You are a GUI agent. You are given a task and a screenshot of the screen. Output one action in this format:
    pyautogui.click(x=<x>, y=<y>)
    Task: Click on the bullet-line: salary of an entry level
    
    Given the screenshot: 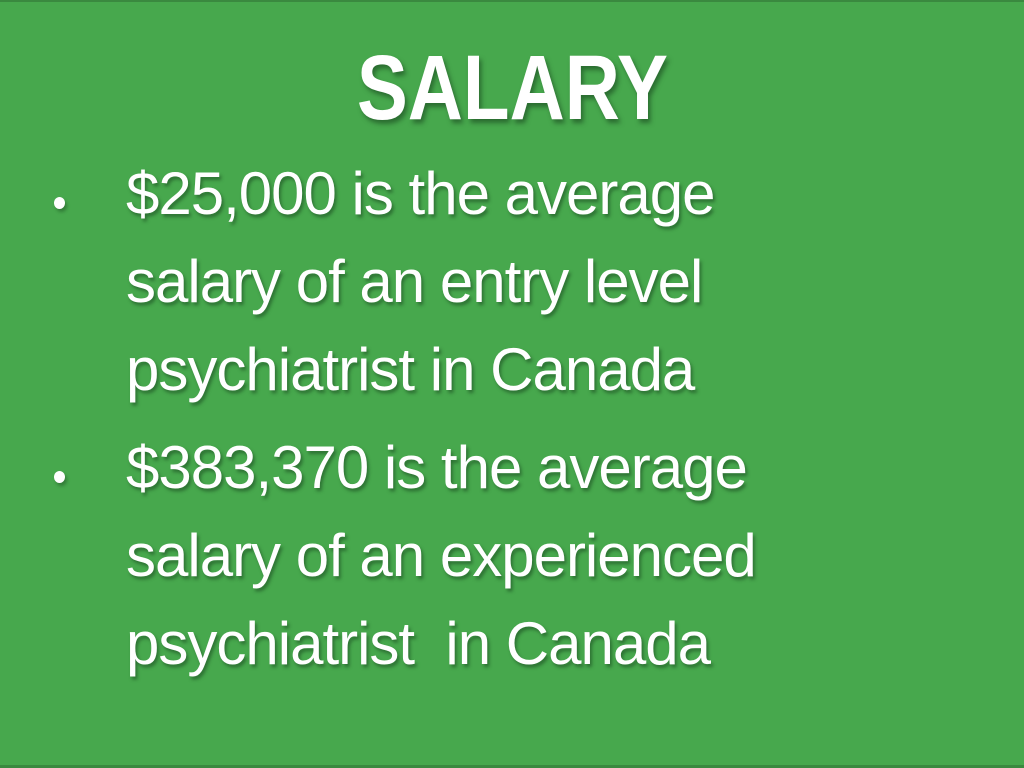 What is the action you would take?
    pyautogui.click(x=414, y=281)
    